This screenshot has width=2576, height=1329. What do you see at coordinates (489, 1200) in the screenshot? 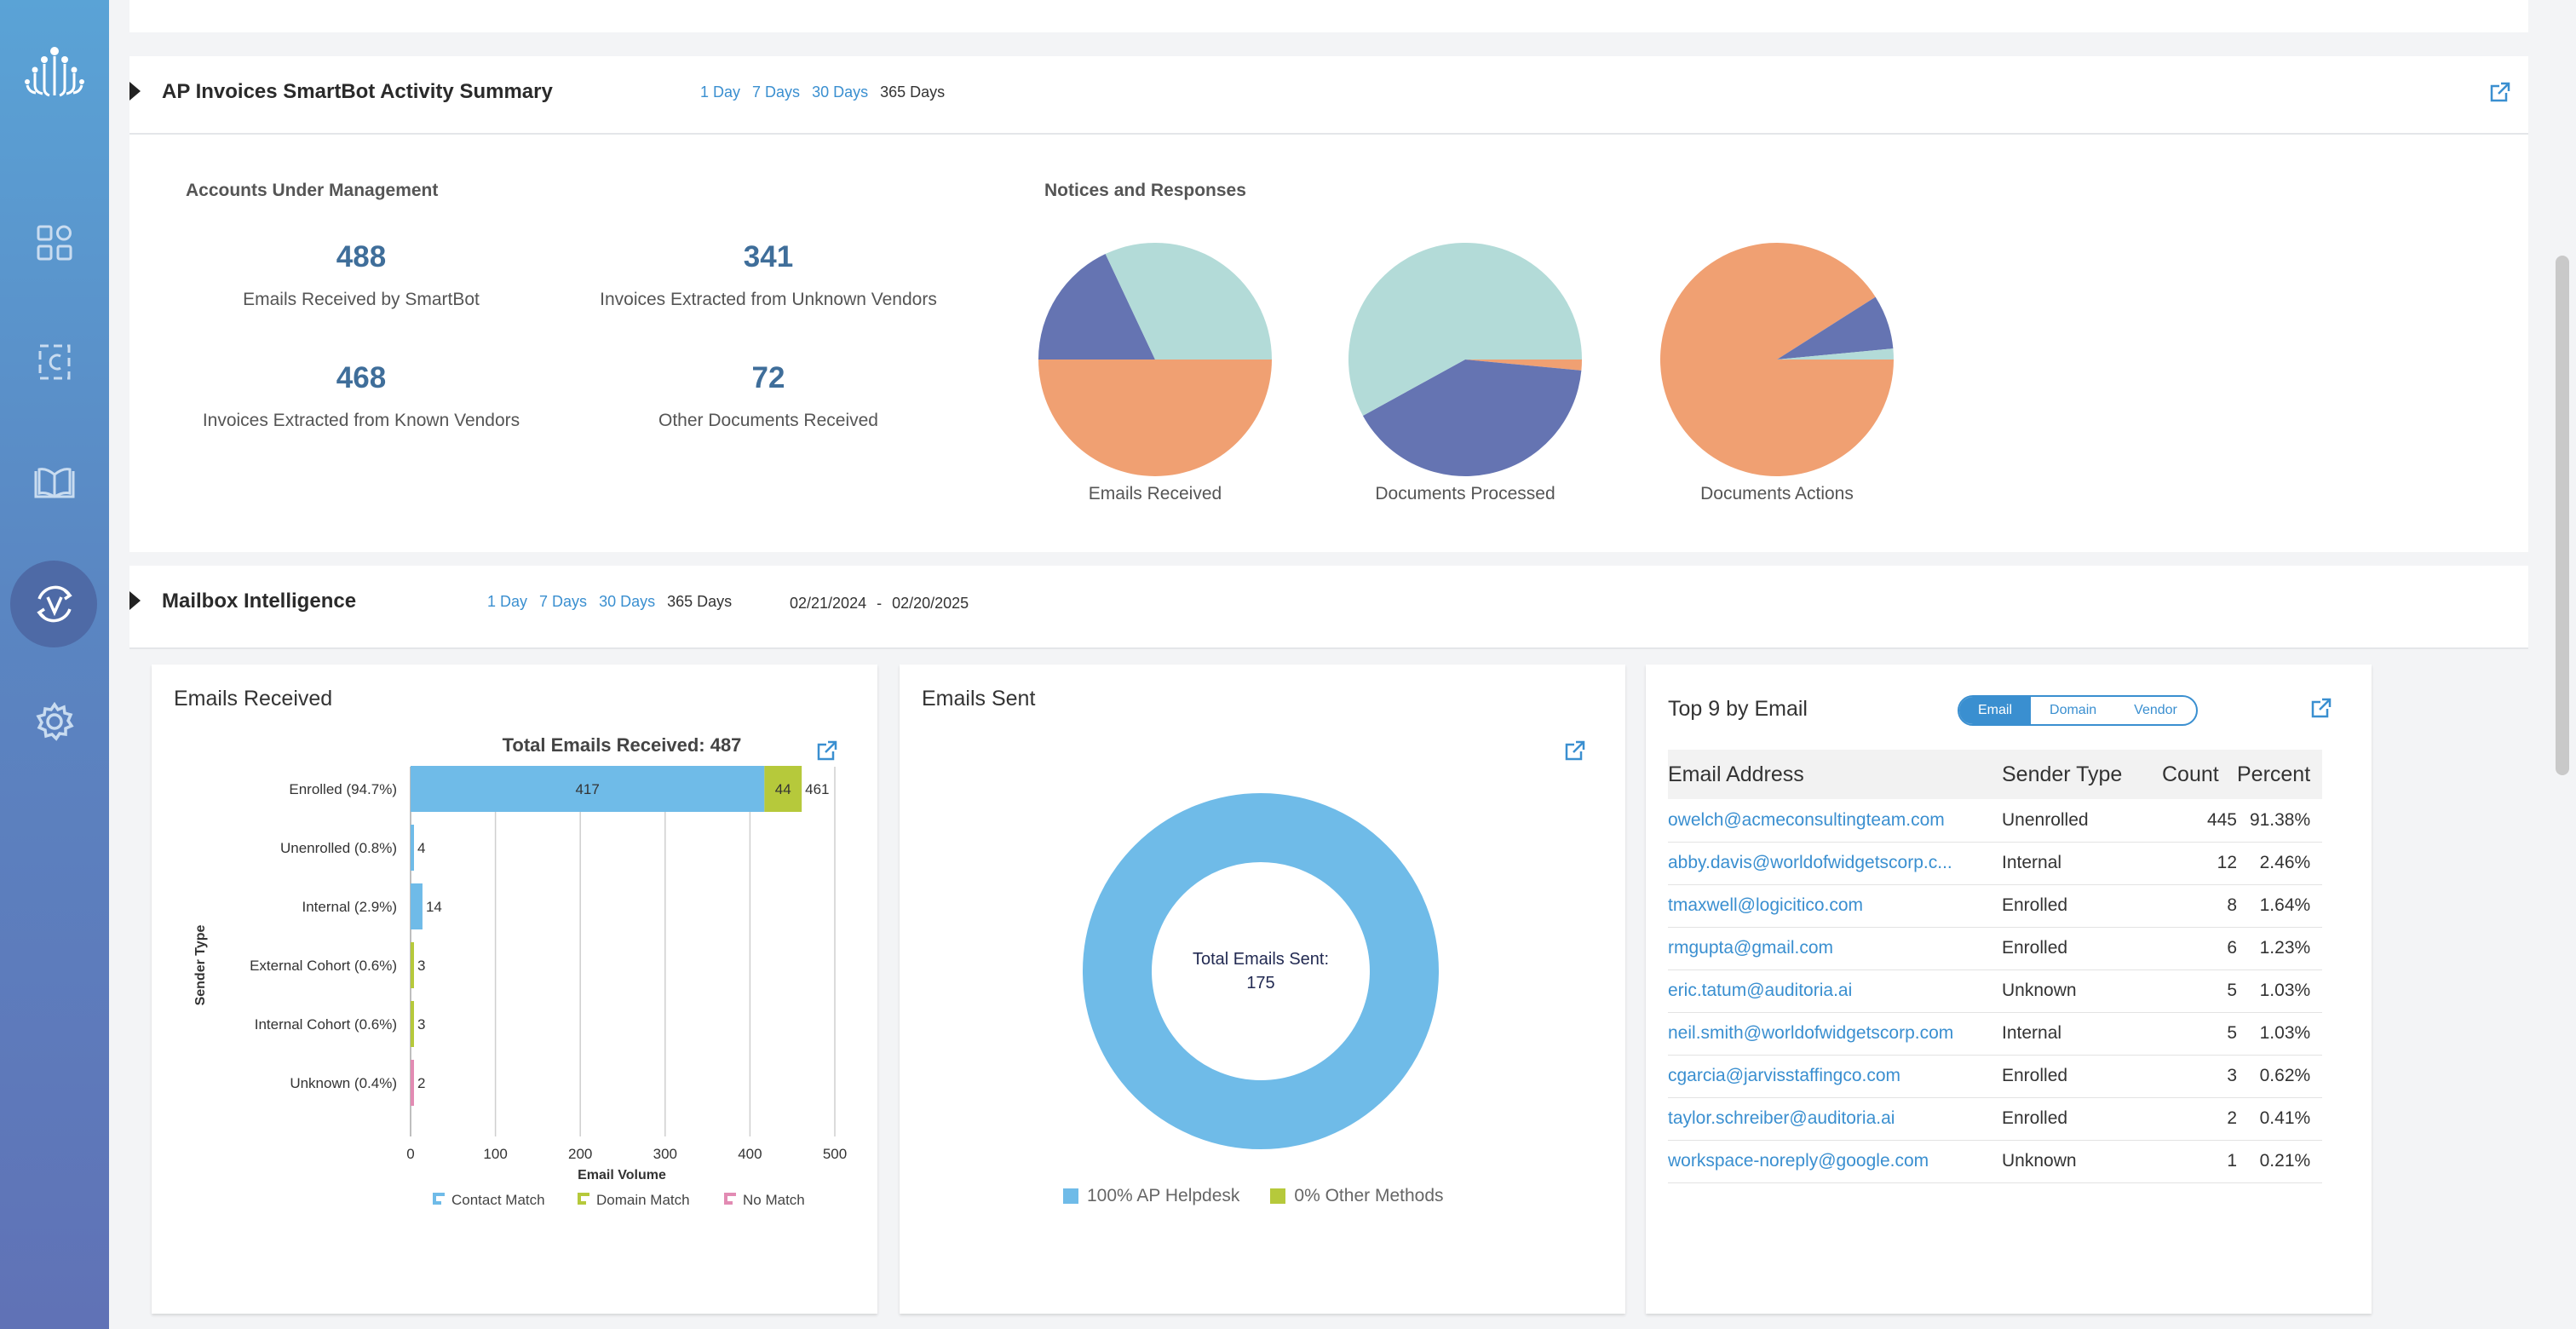
I see `legend-item: Contact Match` at bounding box center [489, 1200].